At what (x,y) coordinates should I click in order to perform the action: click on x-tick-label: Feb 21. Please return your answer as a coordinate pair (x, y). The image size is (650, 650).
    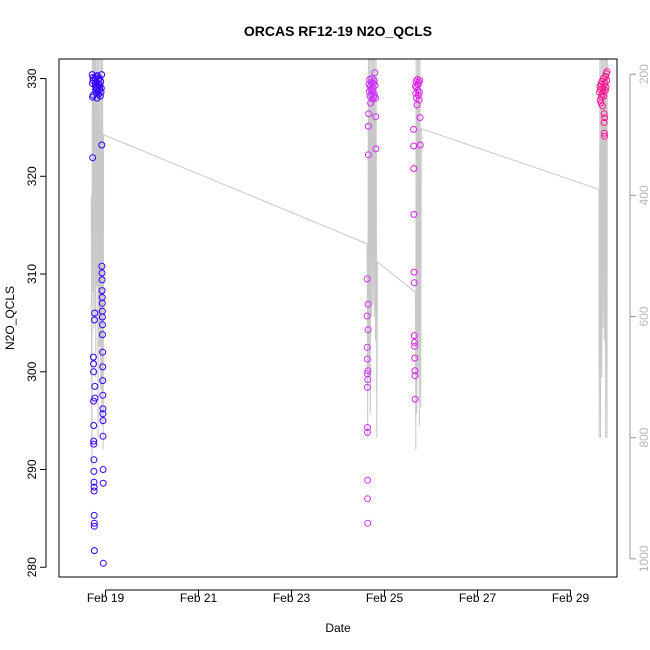
    Looking at the image, I should click on (199, 598).